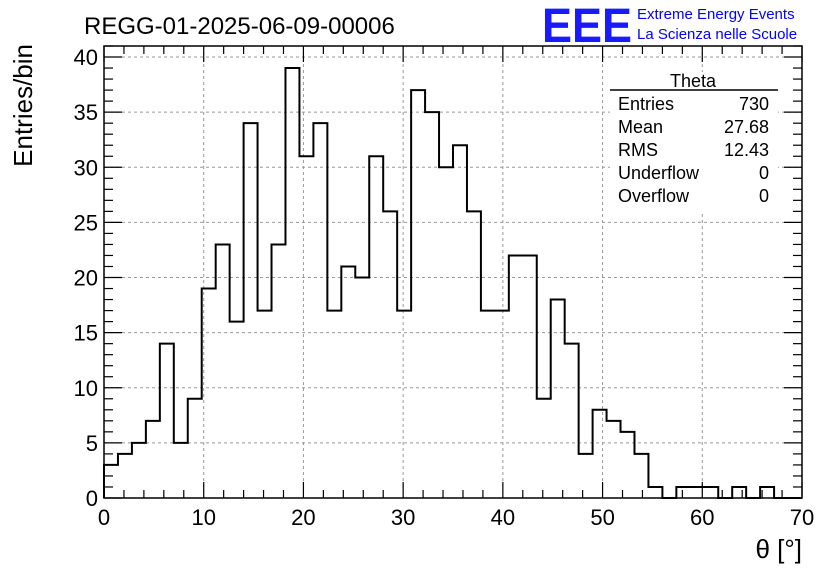  Describe the element at coordinates (203, 517) in the screenshot. I see `x-tick-label: 10` at that location.